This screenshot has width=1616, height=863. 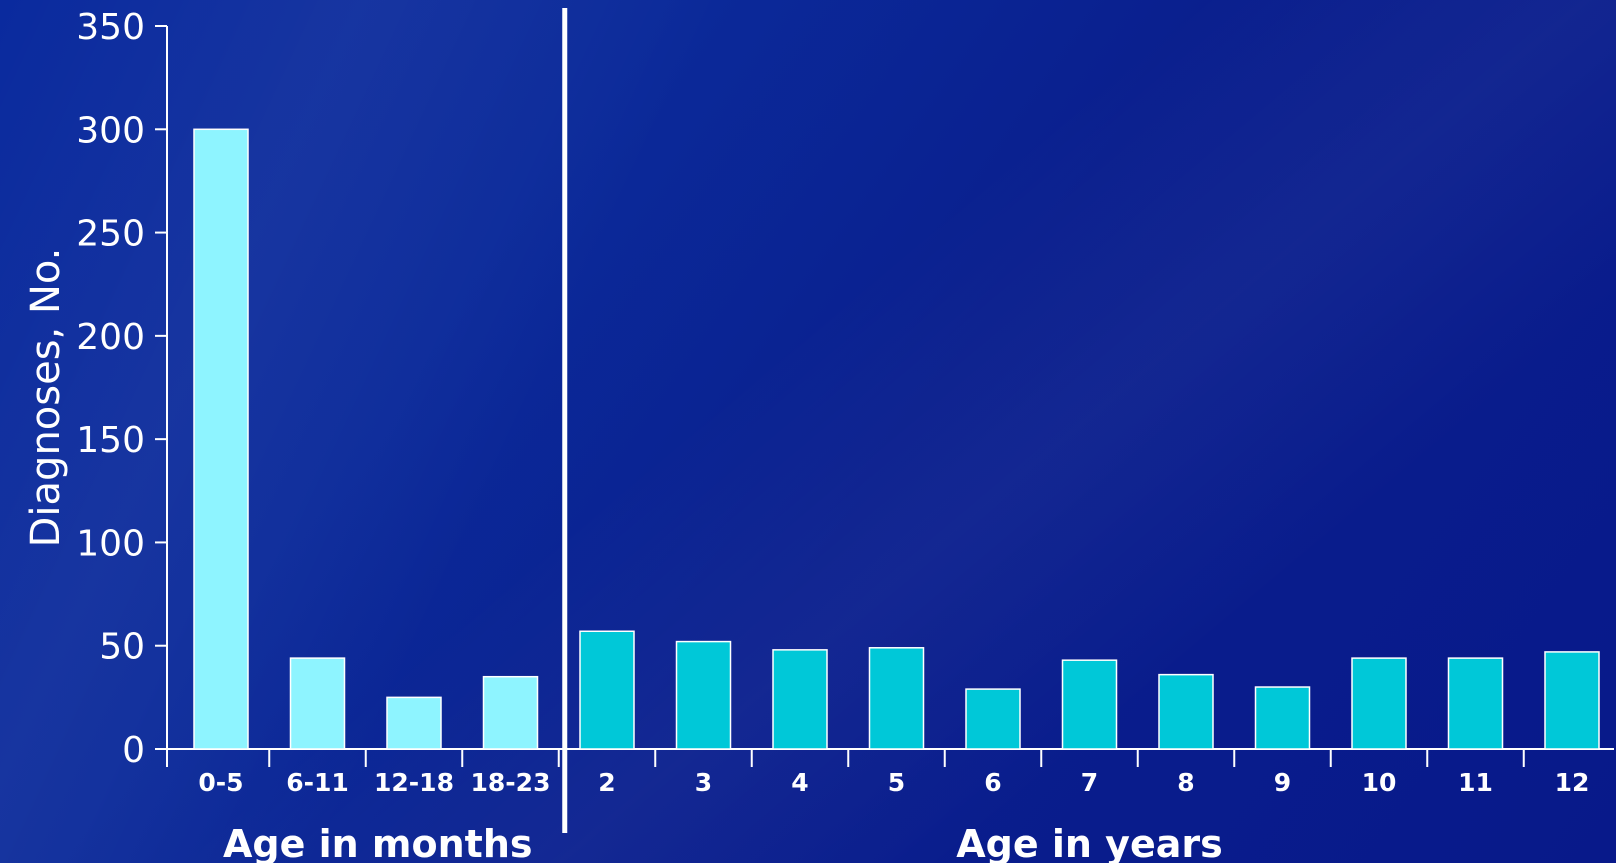 I want to click on y-tick-label: 300, so click(x=110, y=130).